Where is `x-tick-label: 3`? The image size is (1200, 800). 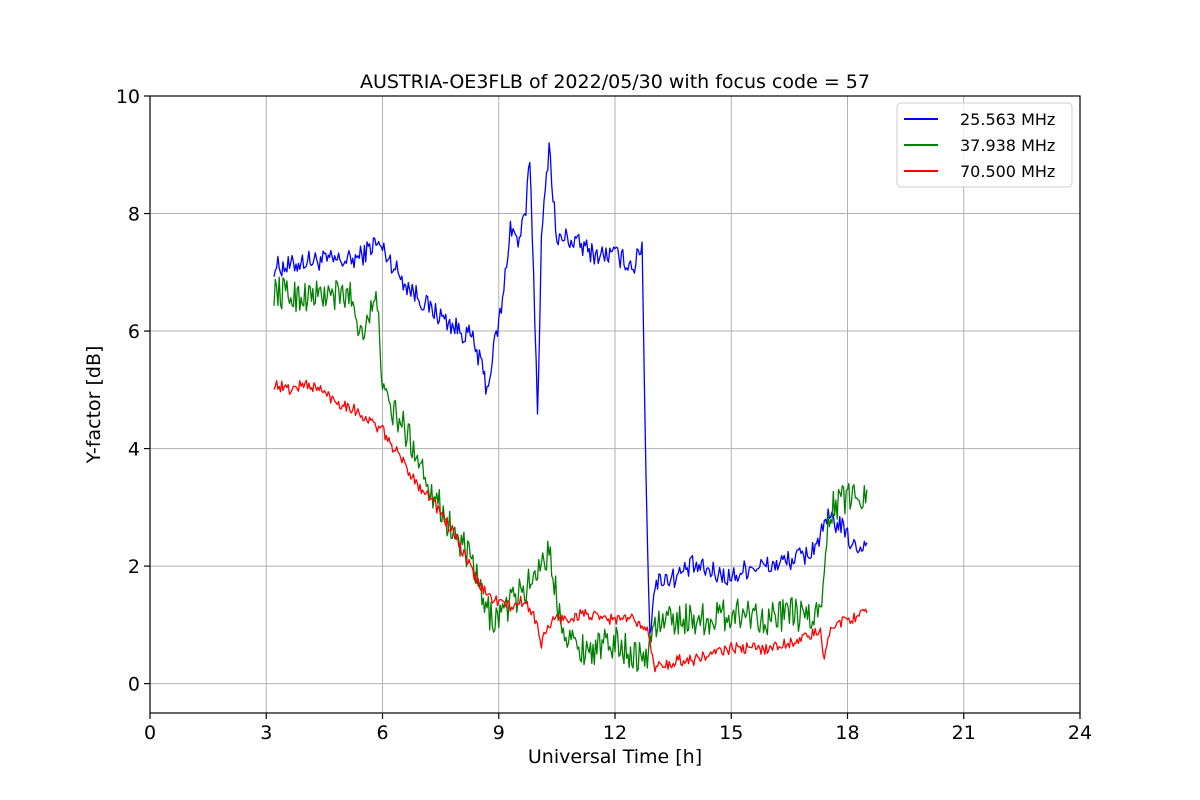
x-tick-label: 3 is located at coordinates (266, 733).